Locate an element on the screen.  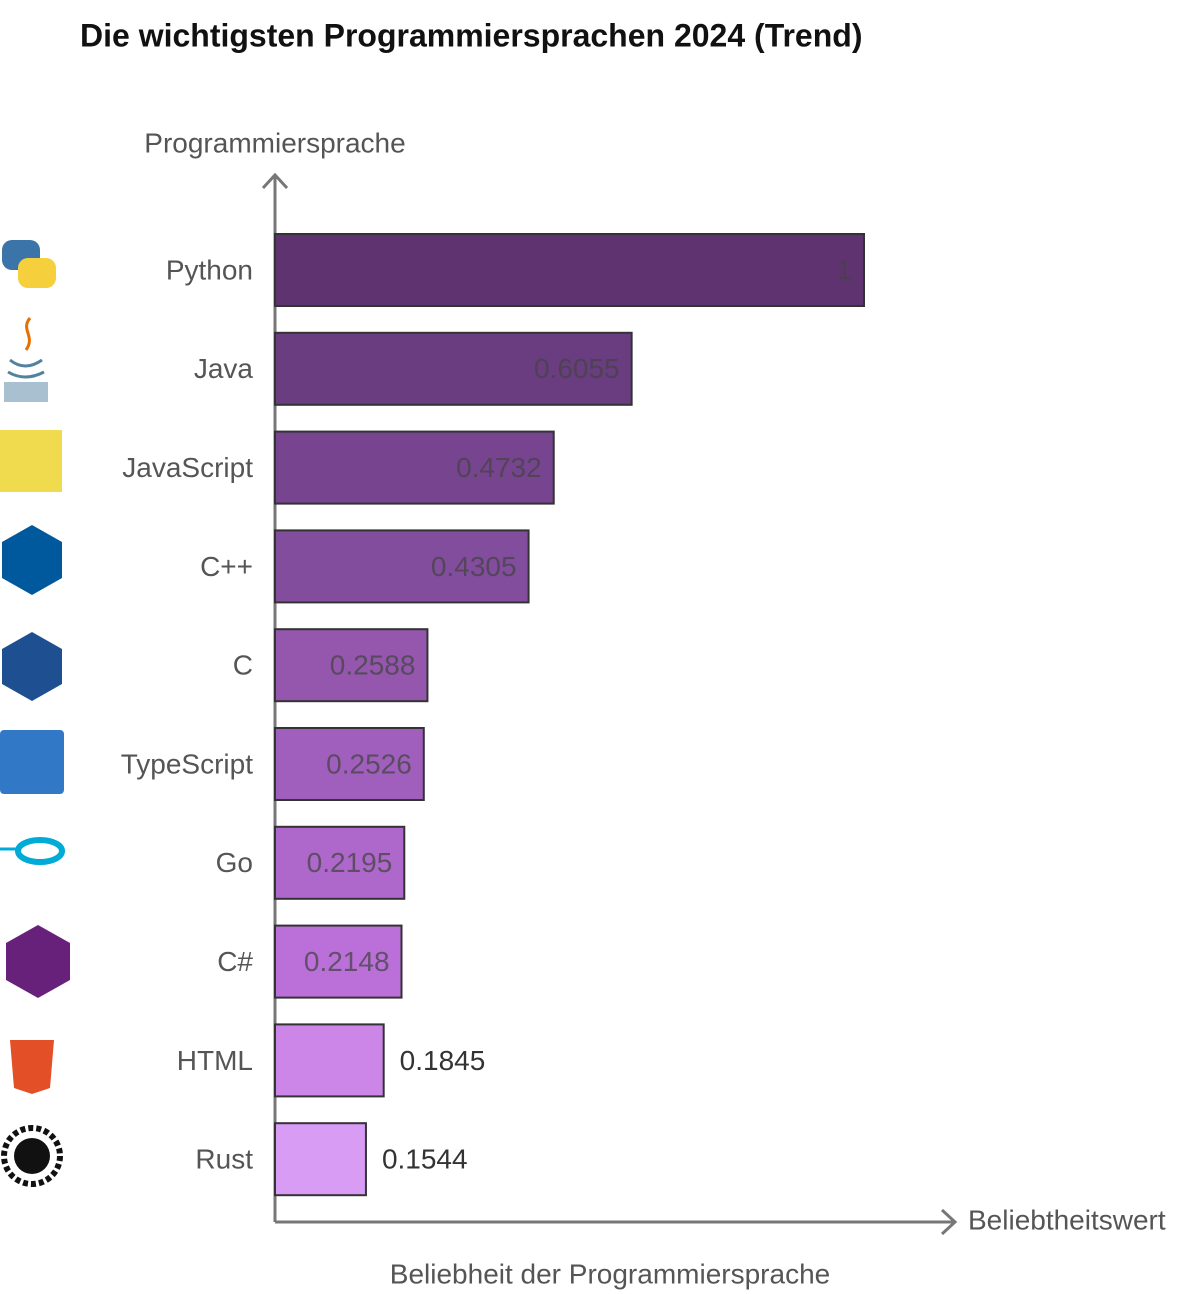
value-label: 0.6055 is located at coordinates (577, 368).